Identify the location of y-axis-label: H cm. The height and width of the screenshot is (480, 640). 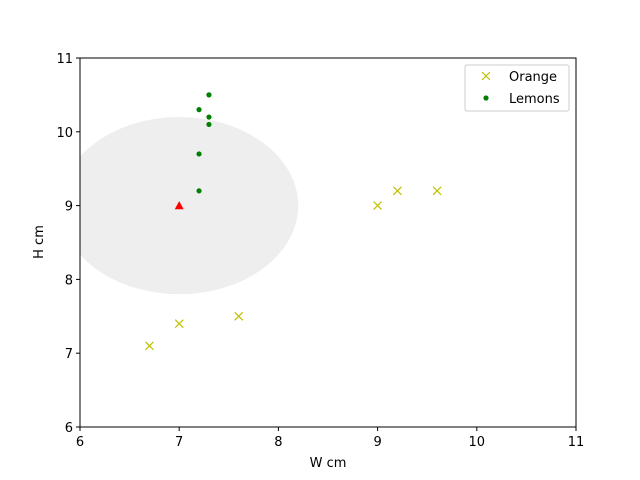
(39, 242).